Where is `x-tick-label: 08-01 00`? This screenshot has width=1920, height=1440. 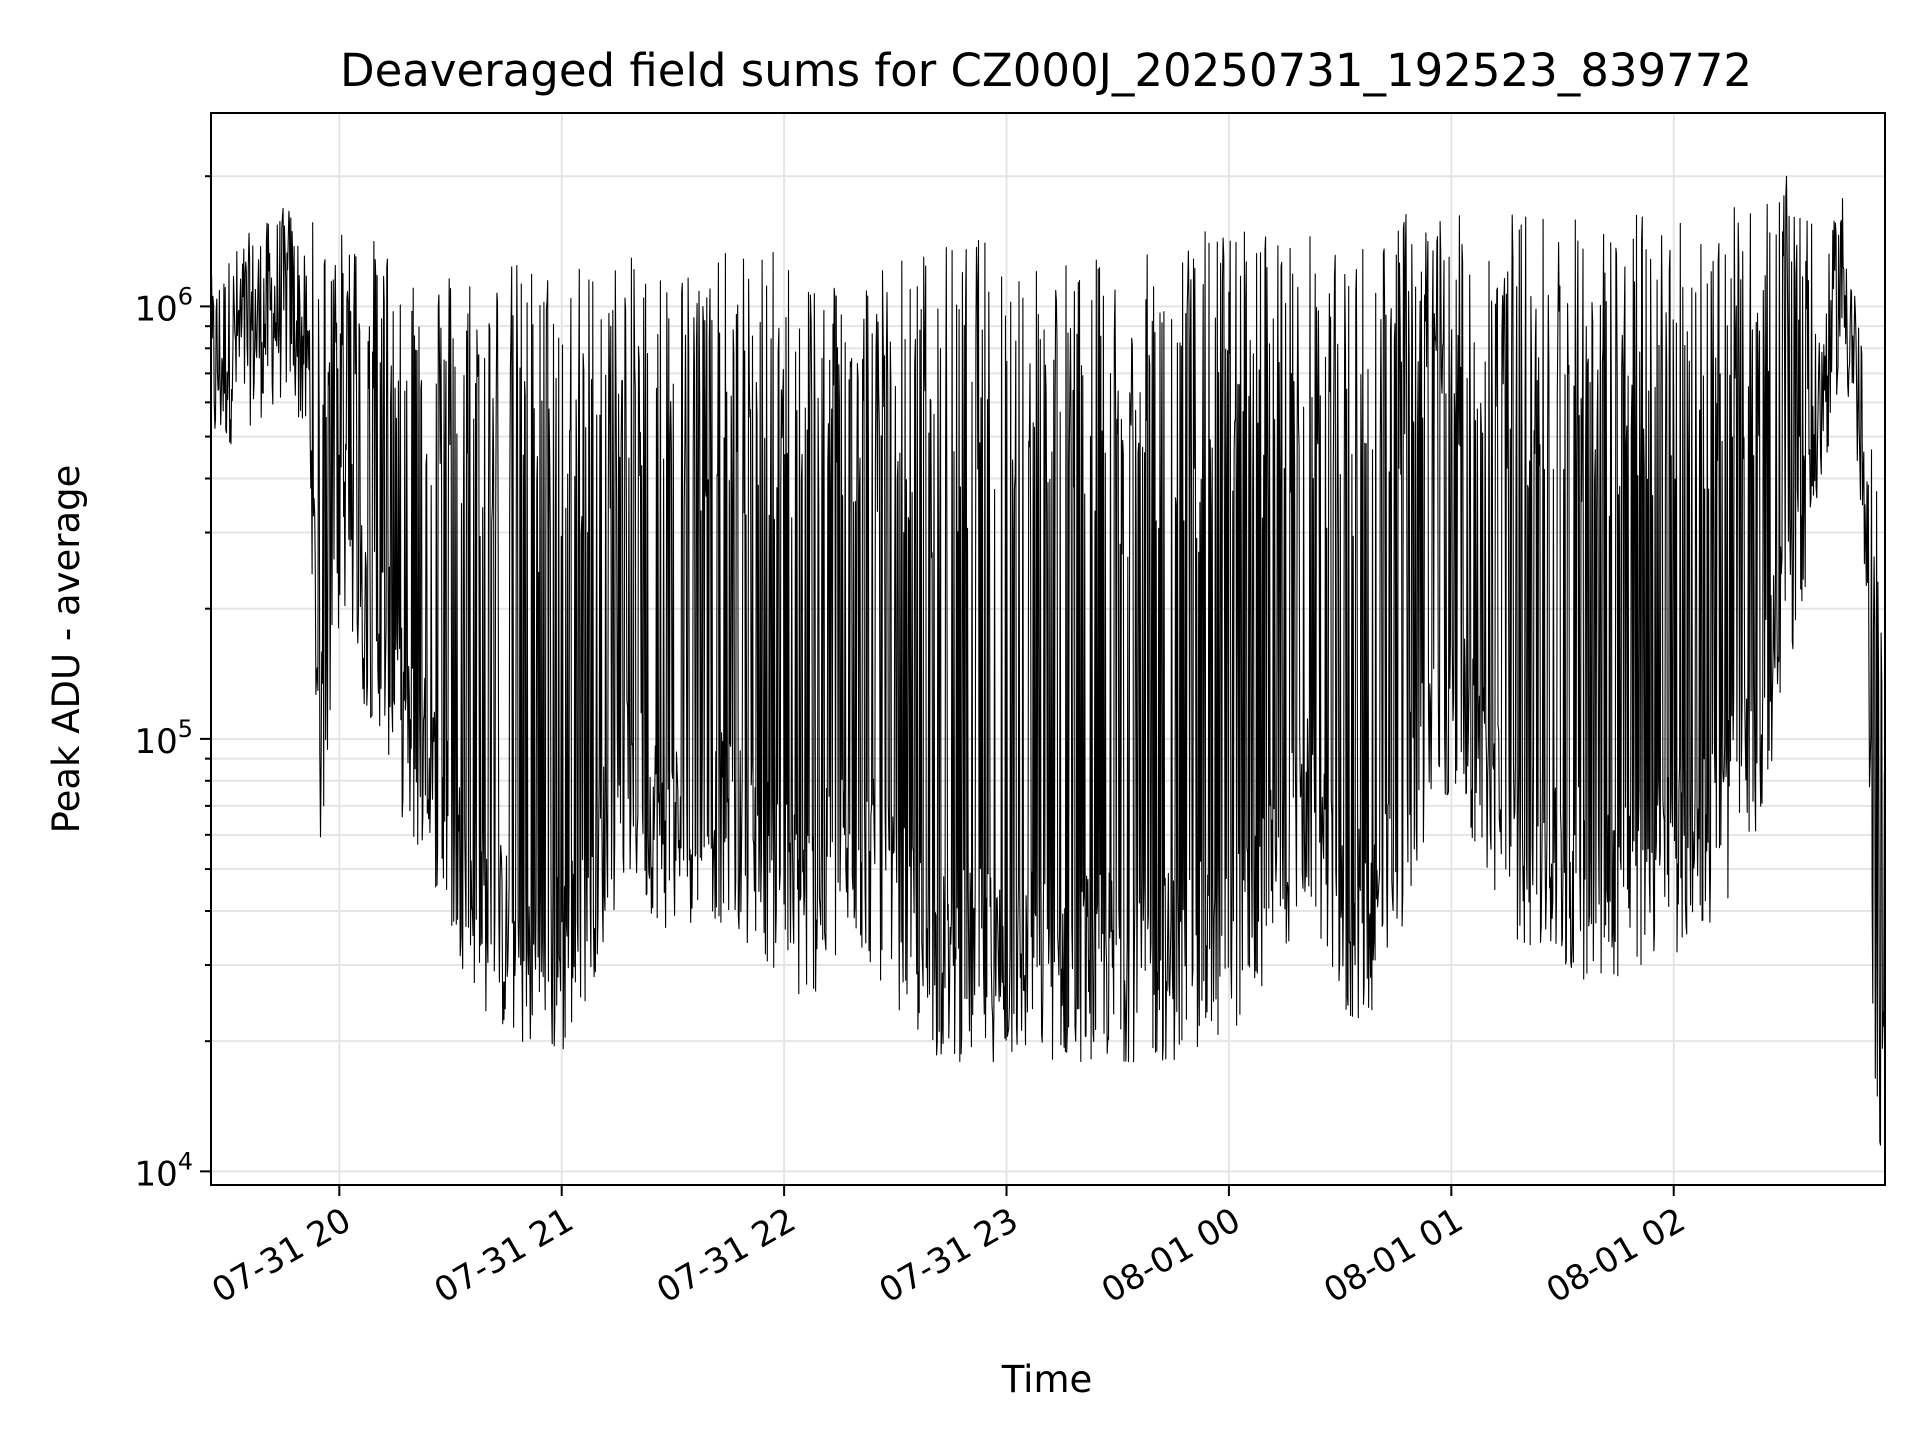 x-tick-label: 08-01 00 is located at coordinates (1171, 1255).